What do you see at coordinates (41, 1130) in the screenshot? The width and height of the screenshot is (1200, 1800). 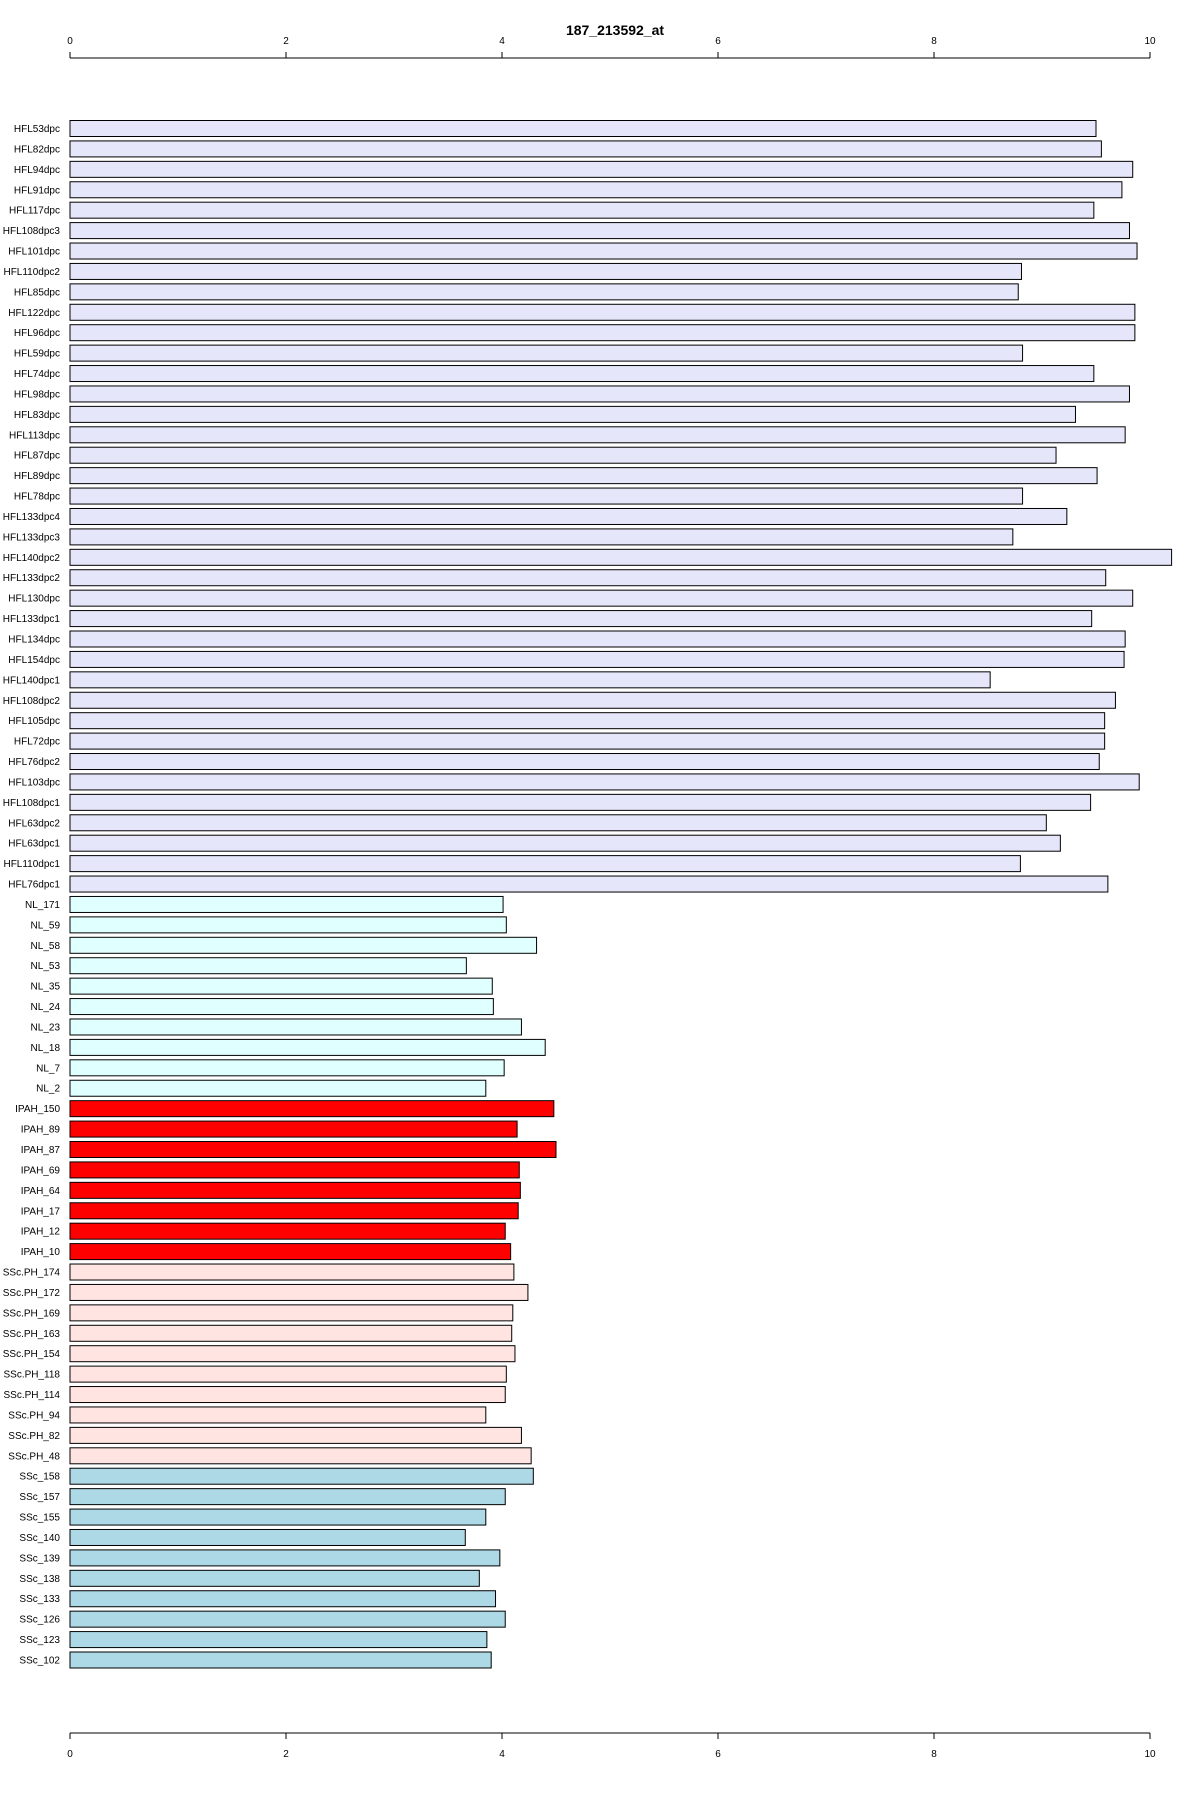 I see `category-label: IPAH_89` at bounding box center [41, 1130].